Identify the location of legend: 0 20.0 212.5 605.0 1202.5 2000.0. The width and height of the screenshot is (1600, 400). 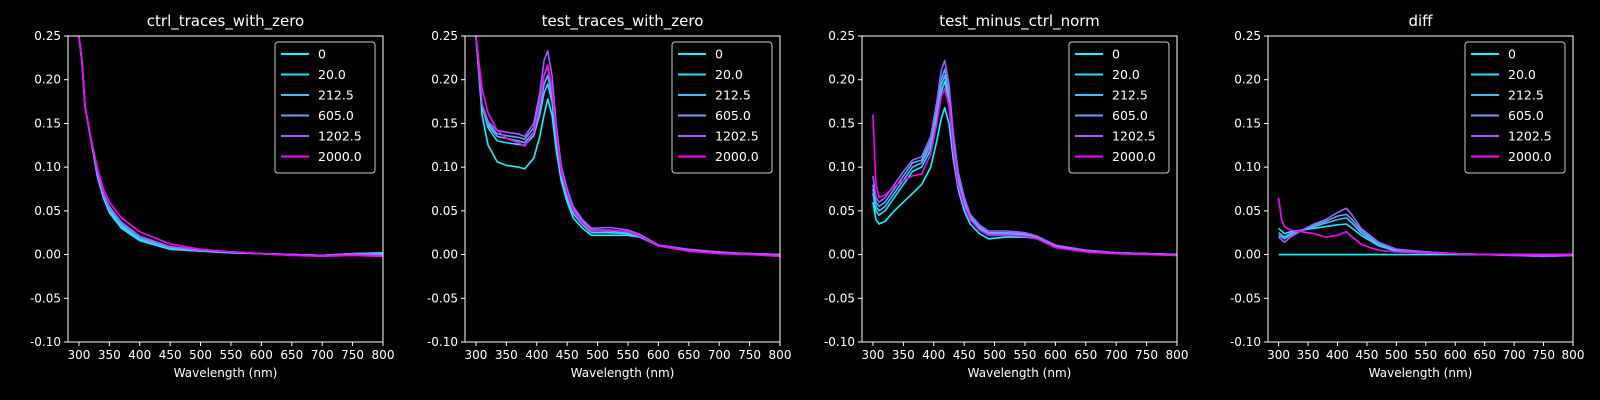
(722, 107).